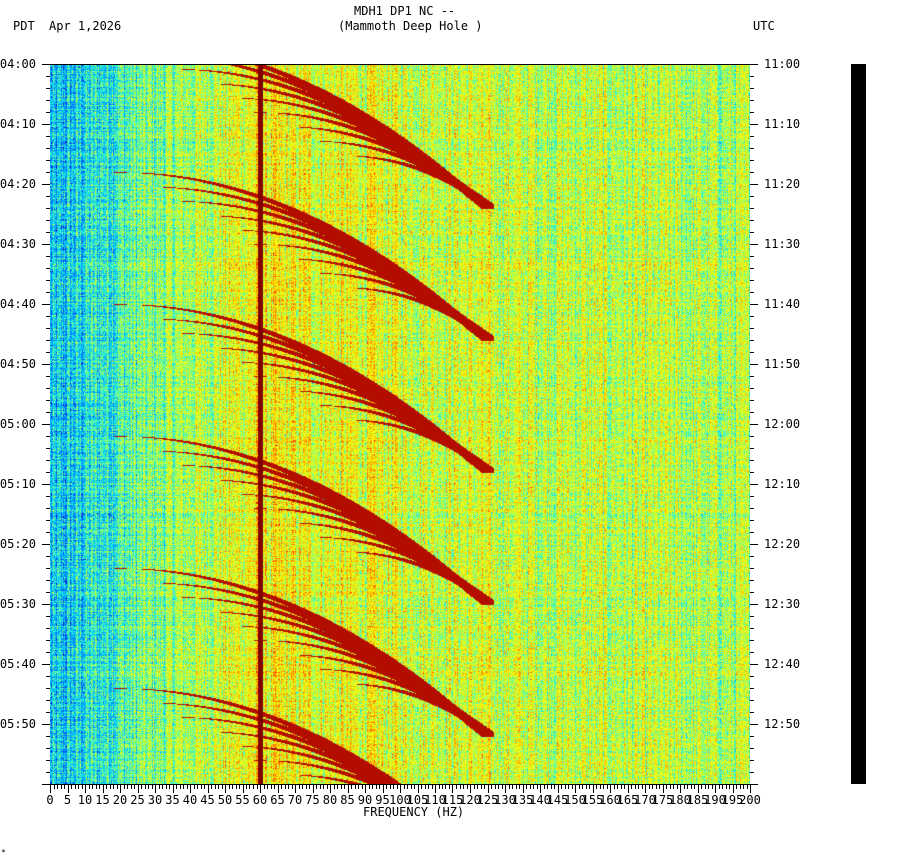 Image resolution: width=902 pixels, height=864 pixels. Describe the element at coordinates (750, 800) in the screenshot. I see `x-tick-label: 200` at that location.